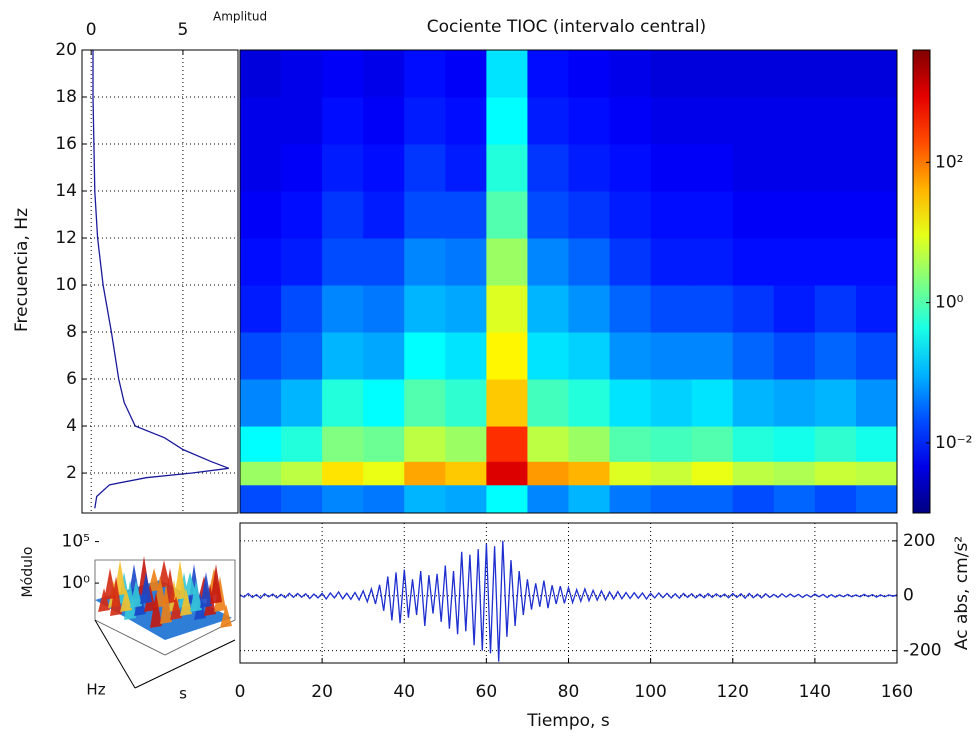 This screenshot has width=977, height=740. Describe the element at coordinates (568, 721) in the screenshot. I see `x-axis-title: Tiempo, s` at that location.